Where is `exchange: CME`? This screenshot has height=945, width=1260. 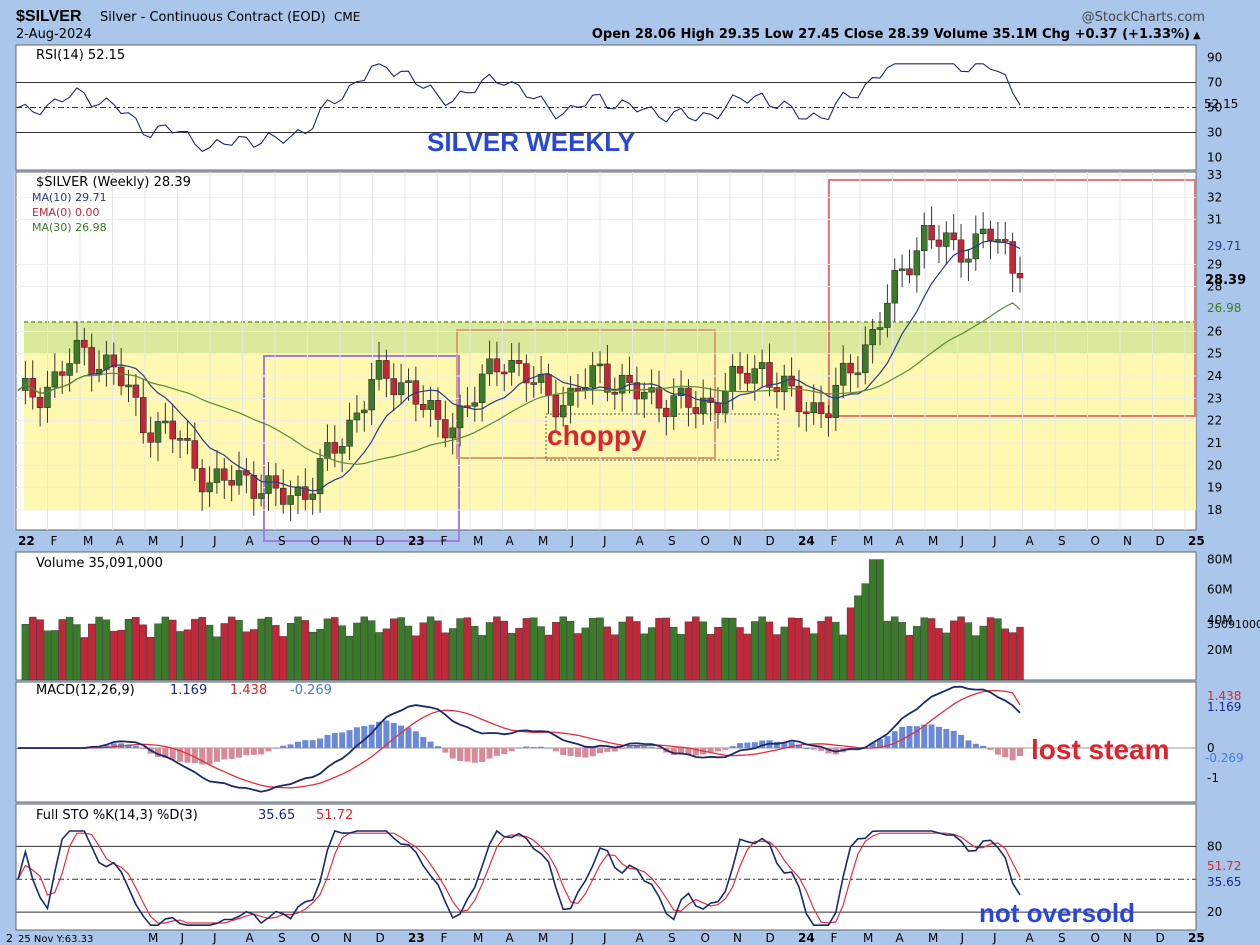 exchange: CME is located at coordinates (347, 17).